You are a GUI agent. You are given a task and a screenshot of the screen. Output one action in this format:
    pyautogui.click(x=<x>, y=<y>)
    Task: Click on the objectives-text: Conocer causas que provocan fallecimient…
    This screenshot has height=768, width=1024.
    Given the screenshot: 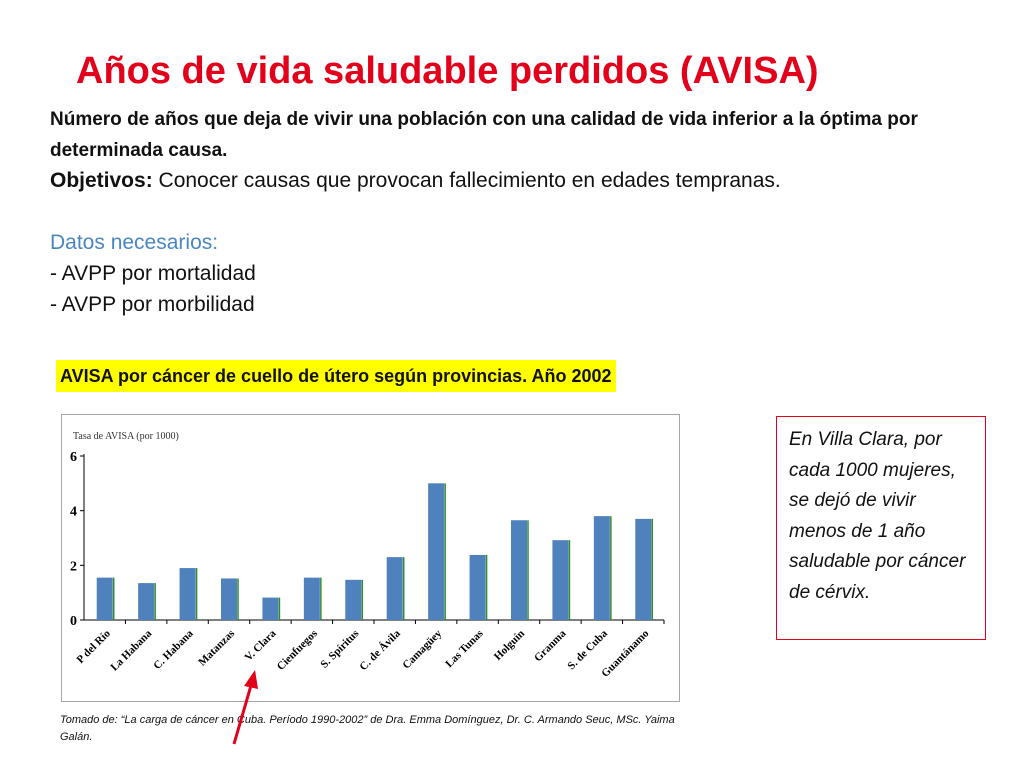 What is the action you would take?
    pyautogui.click(x=466, y=180)
    